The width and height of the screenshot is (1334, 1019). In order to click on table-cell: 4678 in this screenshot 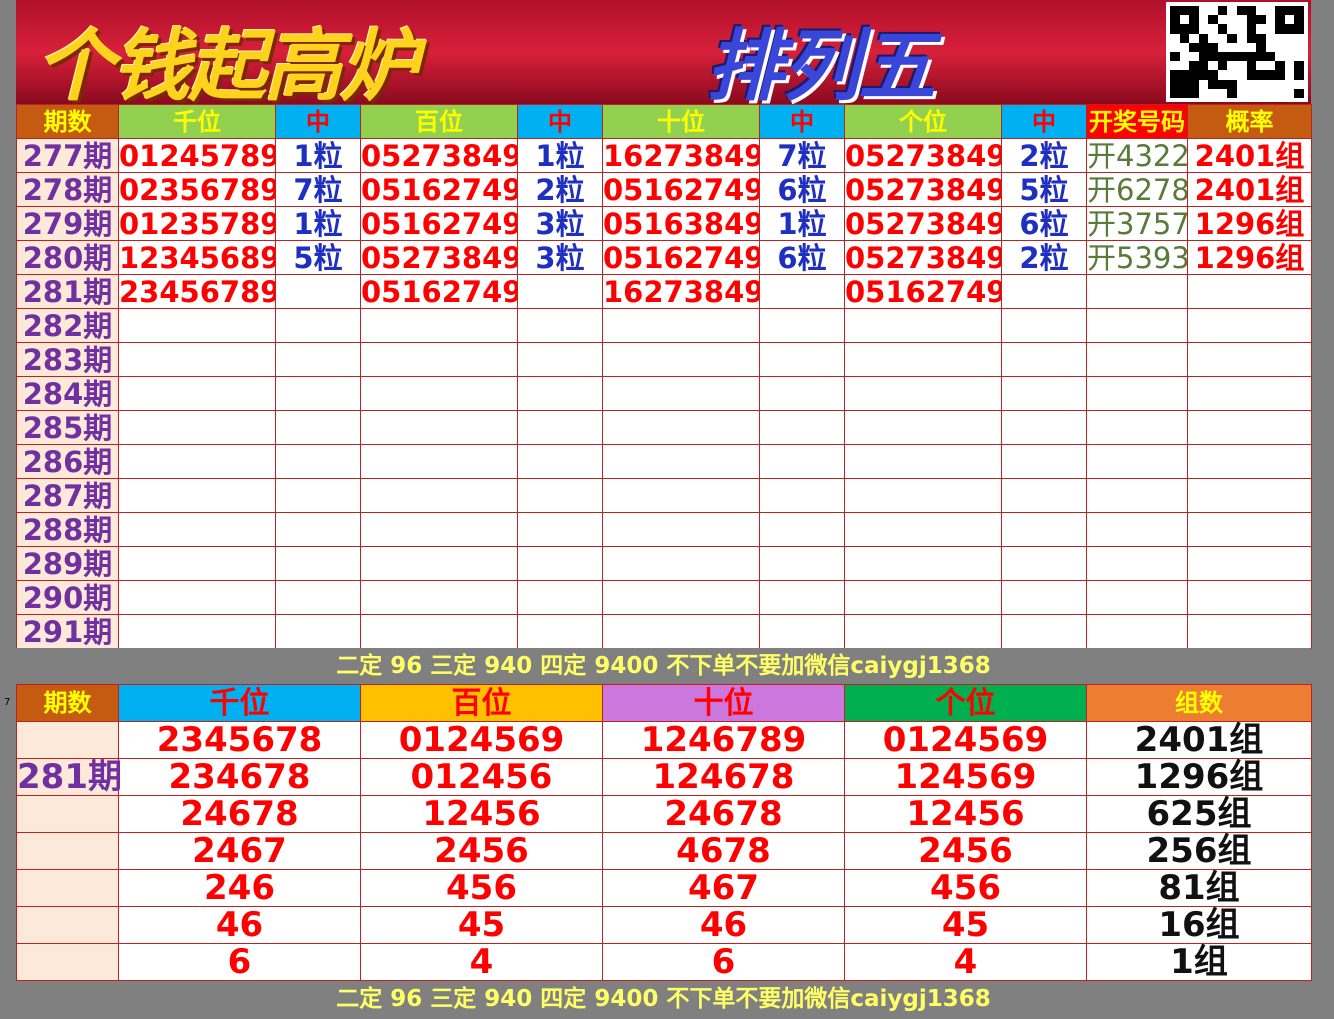, I will do `click(723, 851)`.